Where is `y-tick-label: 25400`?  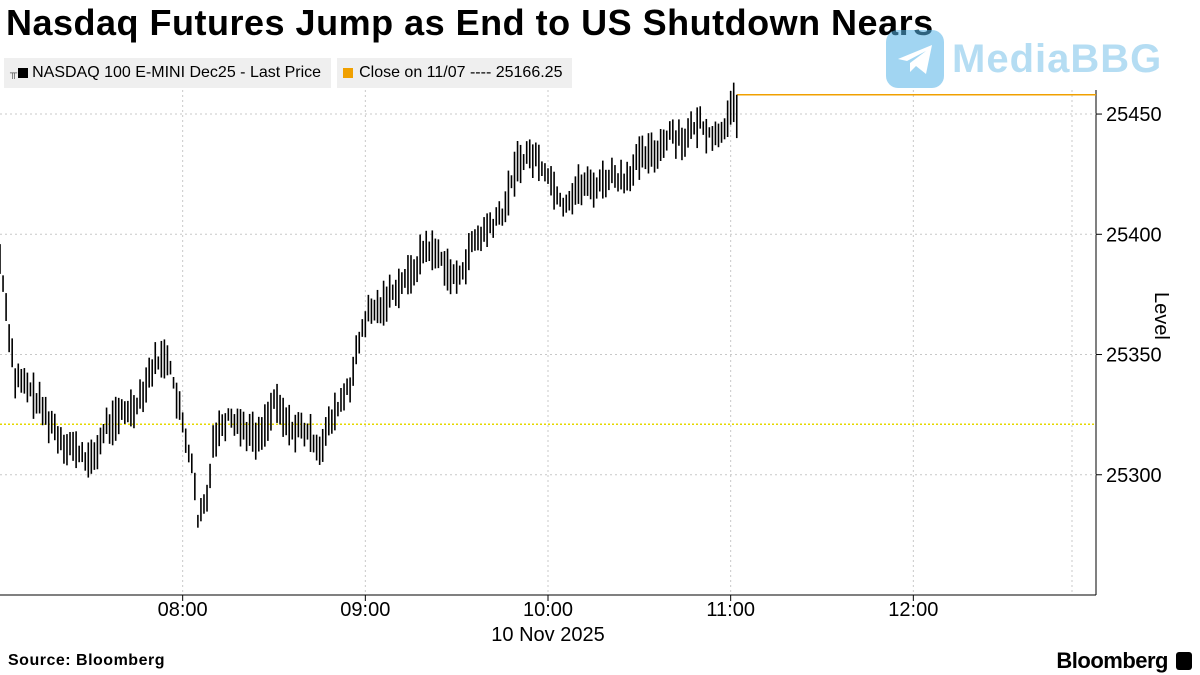 y-tick-label: 25400 is located at coordinates (1134, 235).